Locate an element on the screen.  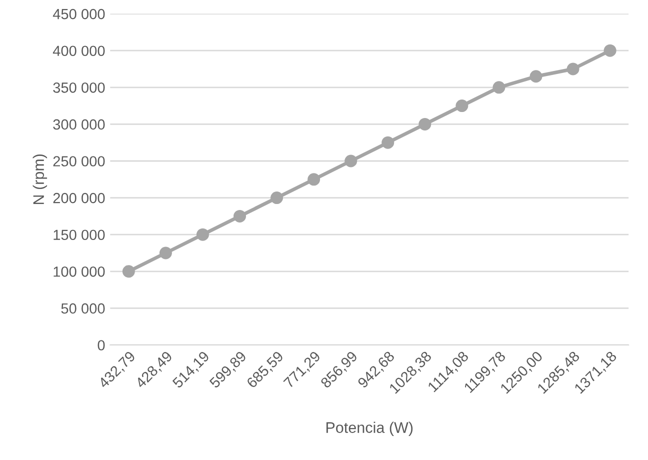
y-tick-label: 150 000 is located at coordinates (79, 235).